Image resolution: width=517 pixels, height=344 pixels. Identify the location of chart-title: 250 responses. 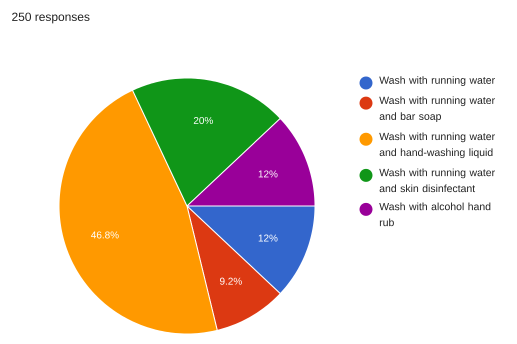
(51, 18).